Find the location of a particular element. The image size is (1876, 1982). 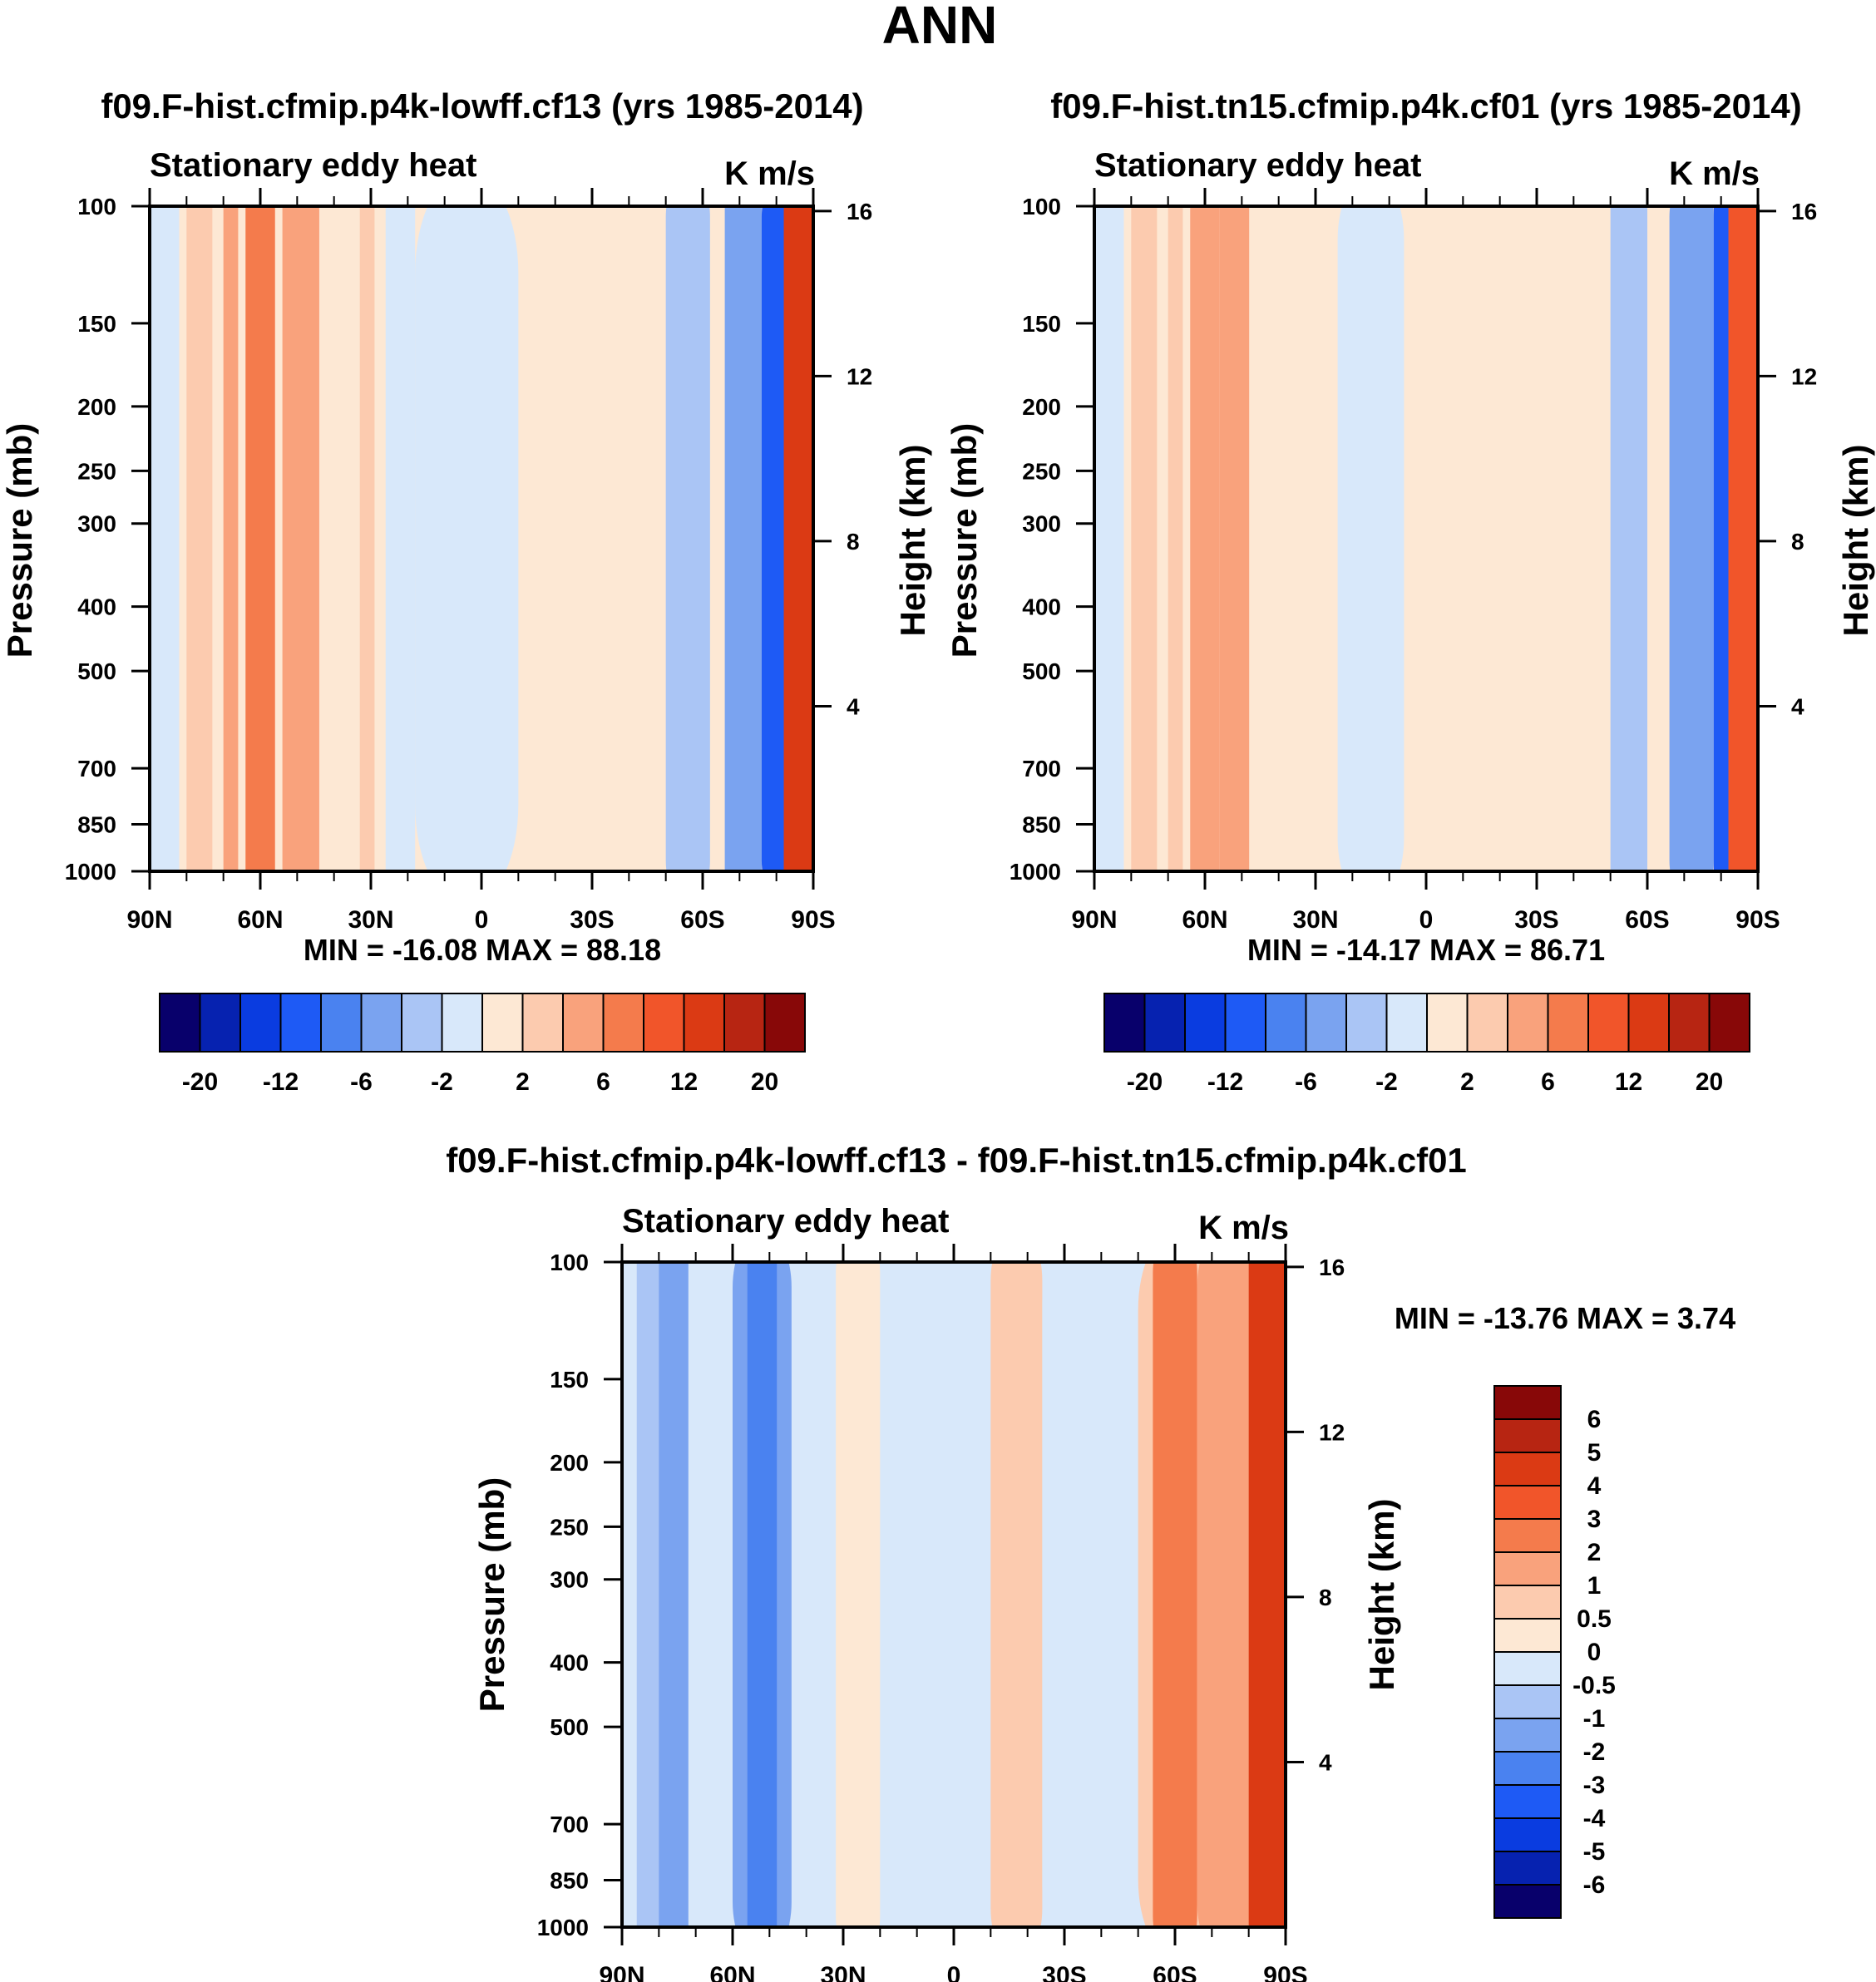

colorbar-label: -1 is located at coordinates (1594, 1719).